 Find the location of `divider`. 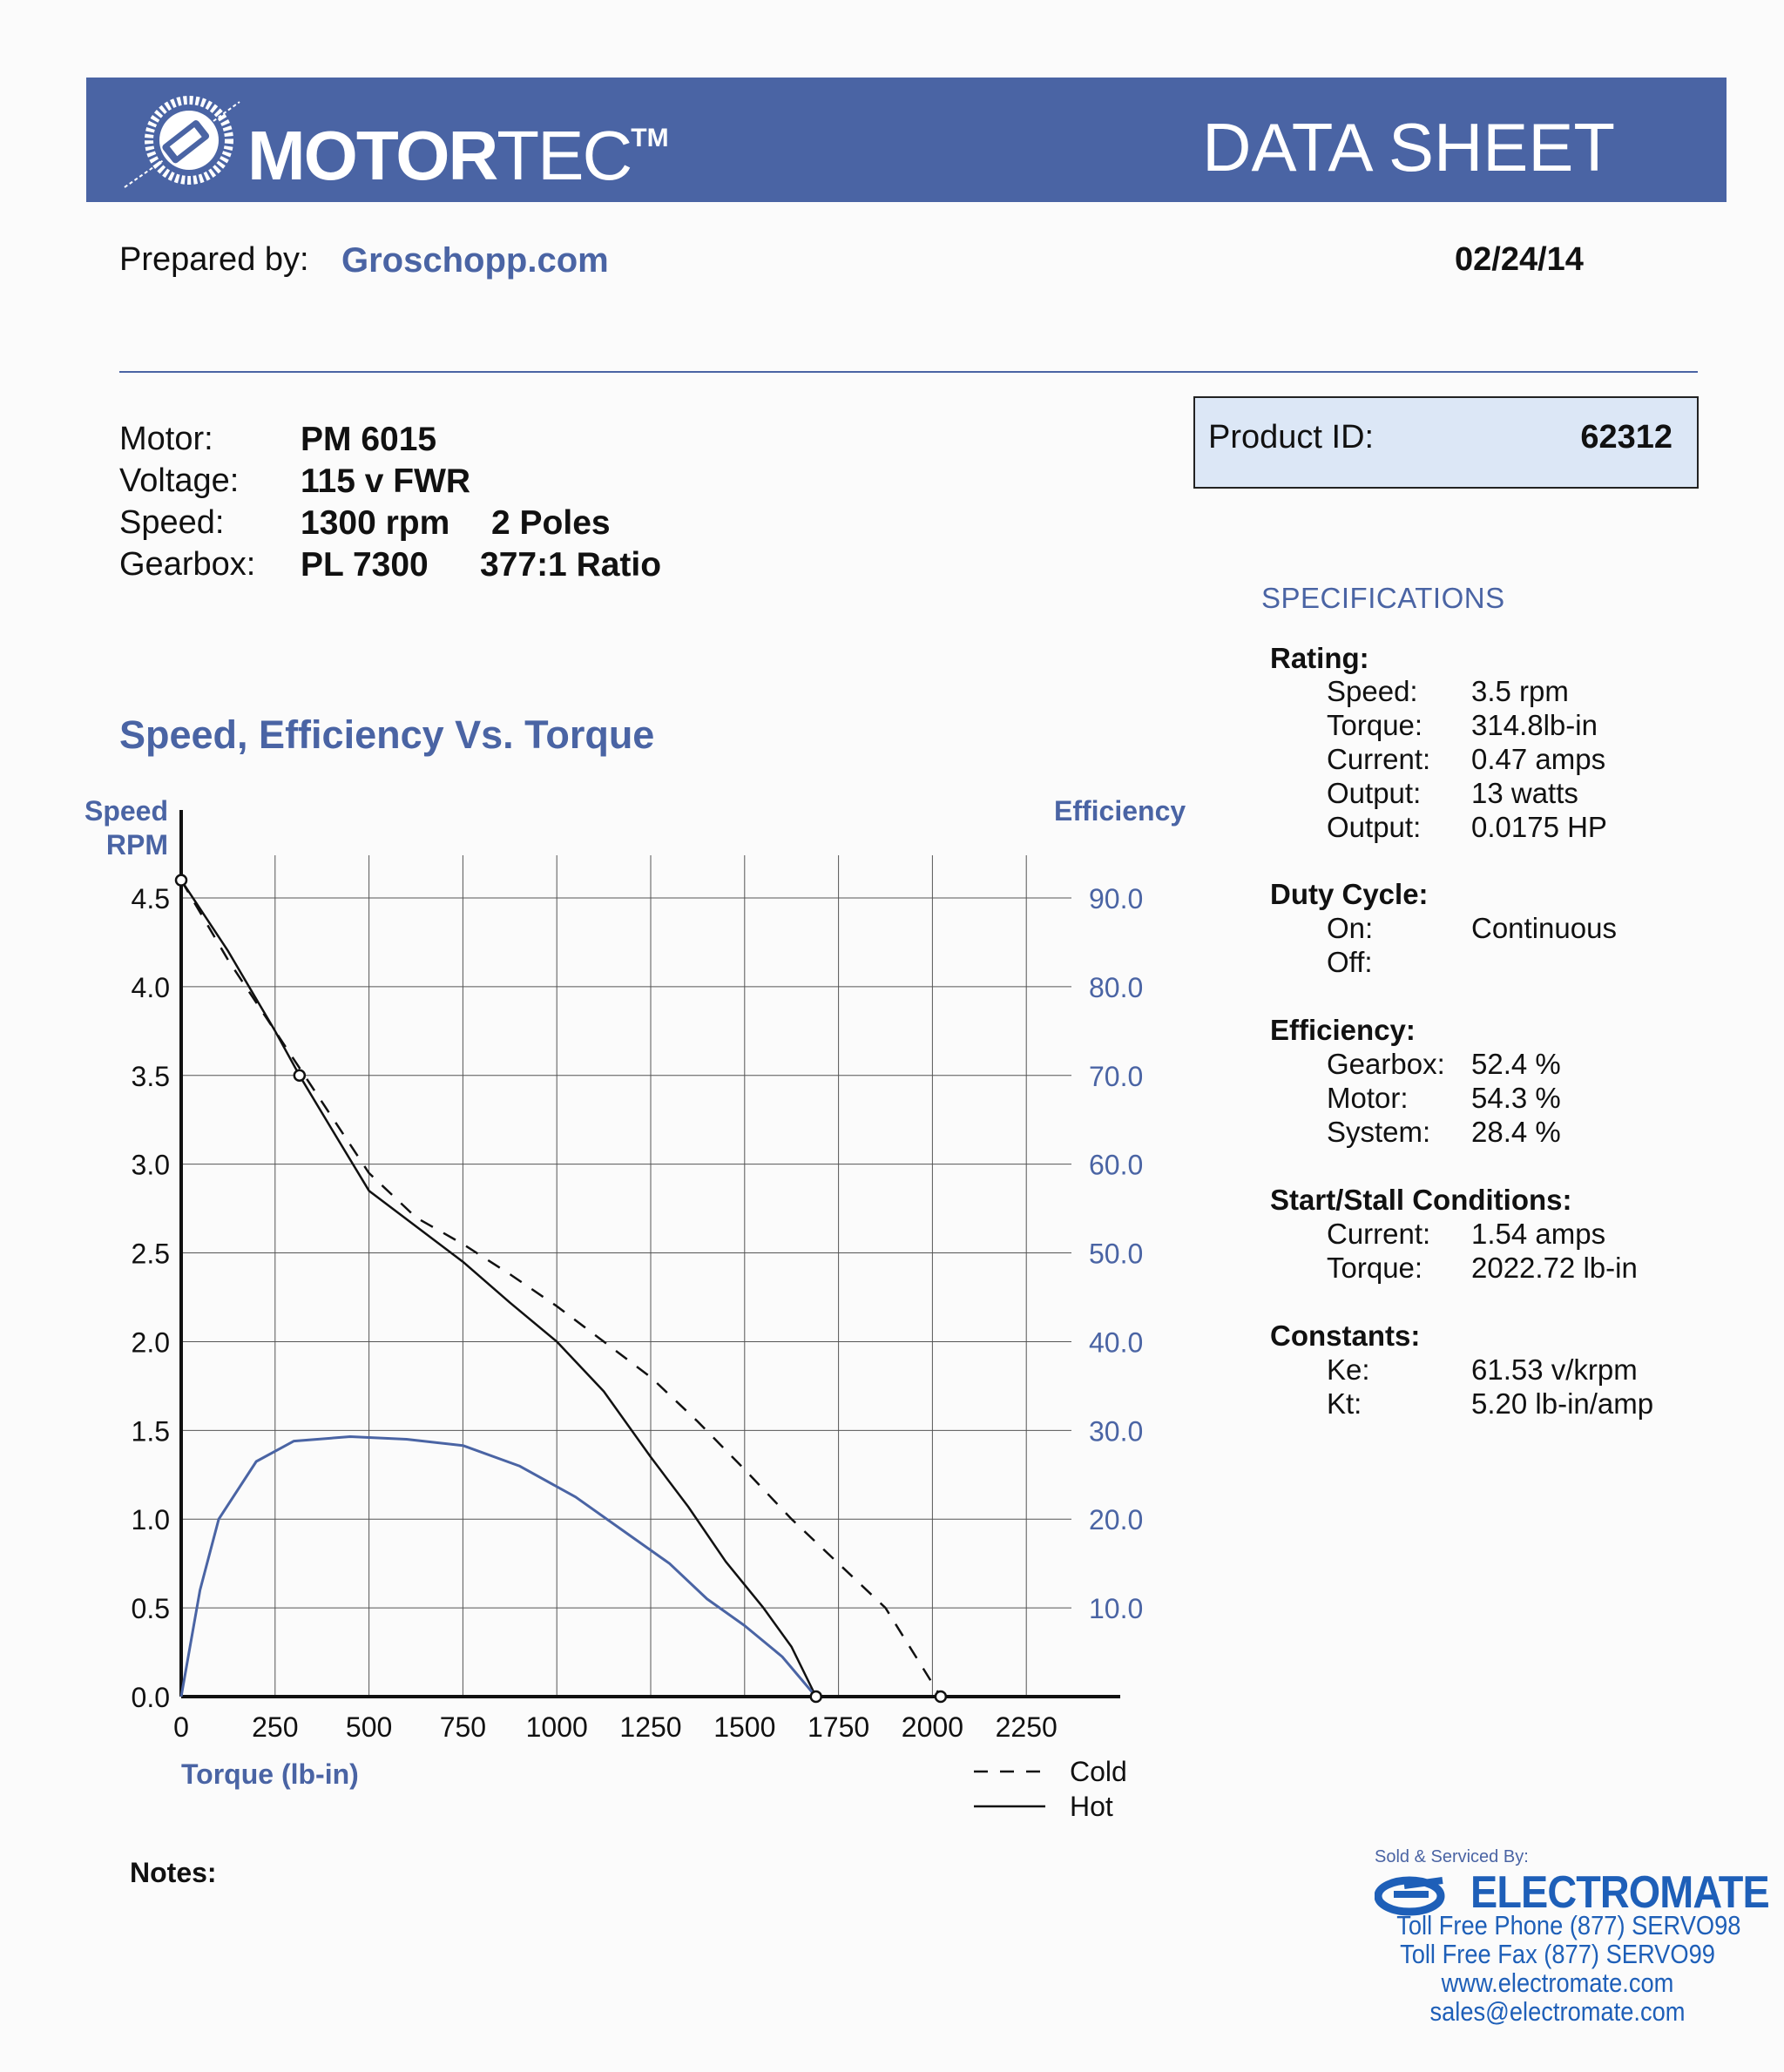

divider is located at coordinates (908, 372).